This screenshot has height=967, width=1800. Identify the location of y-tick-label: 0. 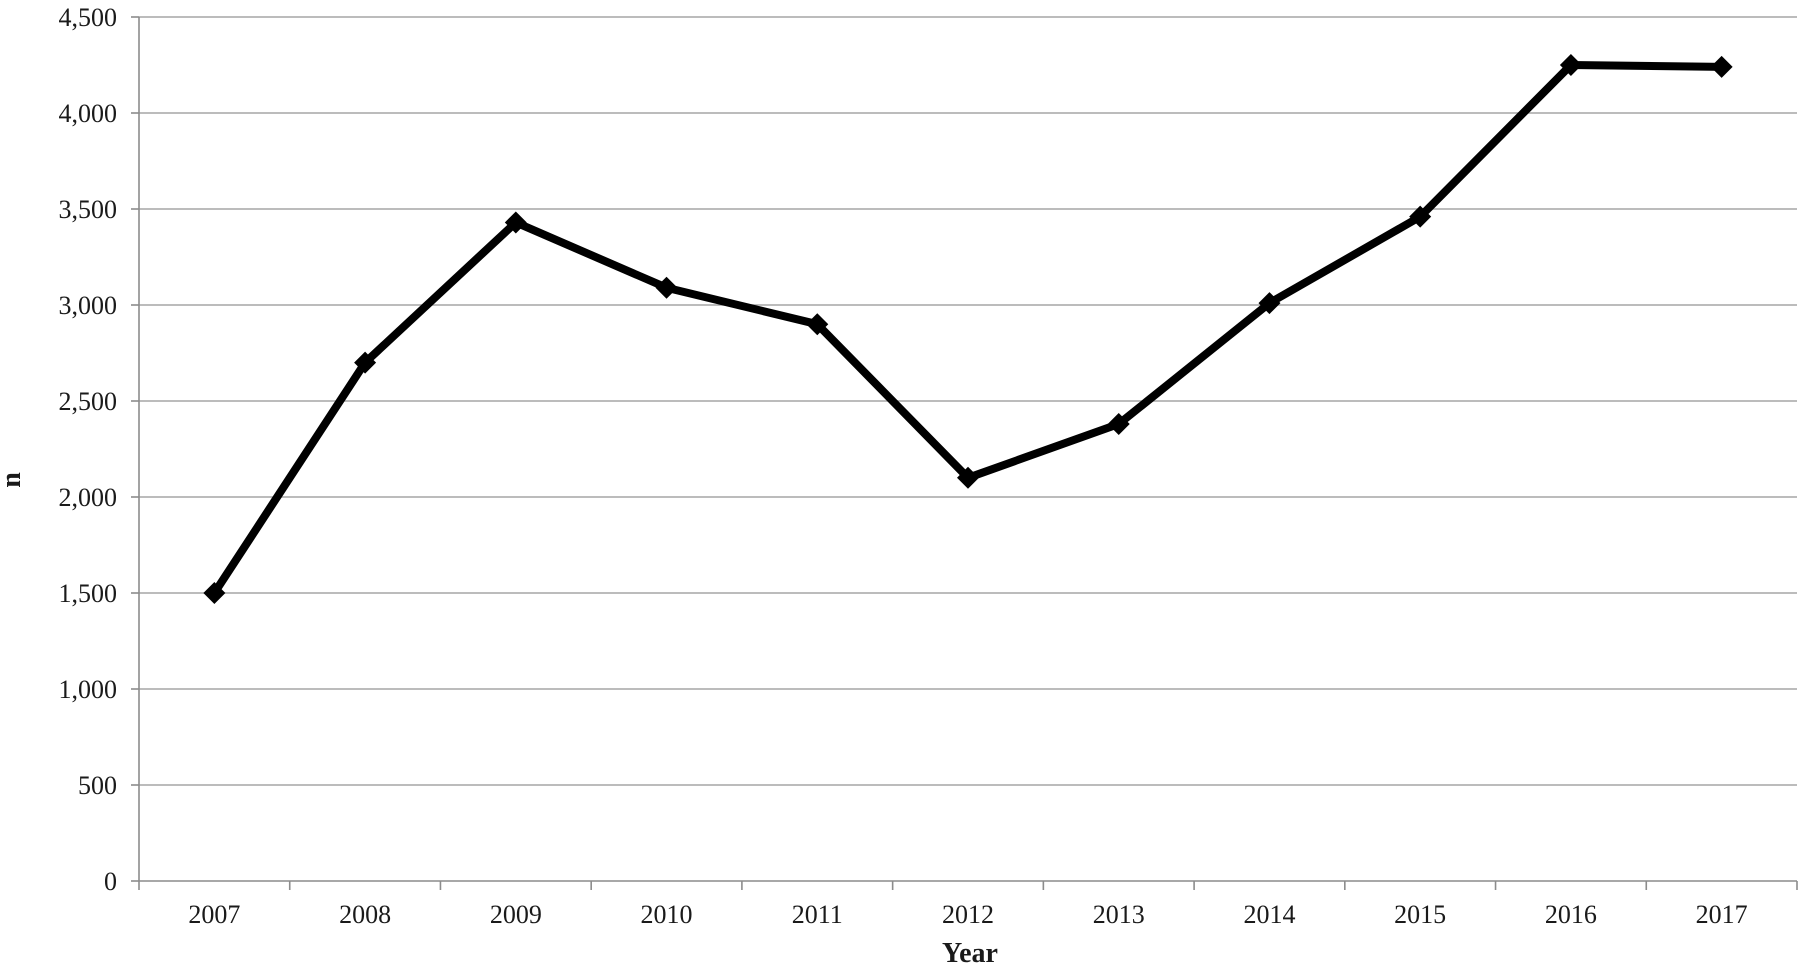
(110, 881).